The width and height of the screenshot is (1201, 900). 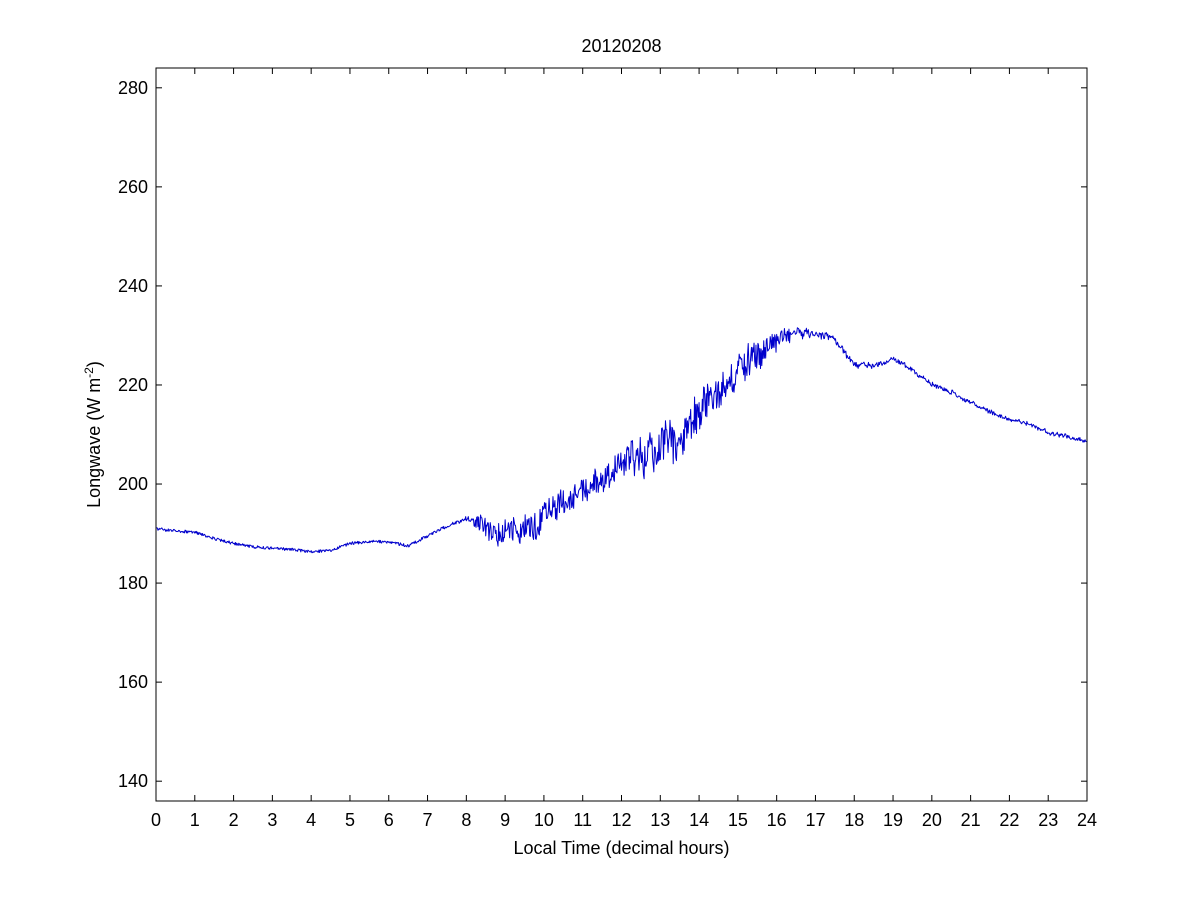 What do you see at coordinates (156, 820) in the screenshot?
I see `x-tick-label: 0` at bounding box center [156, 820].